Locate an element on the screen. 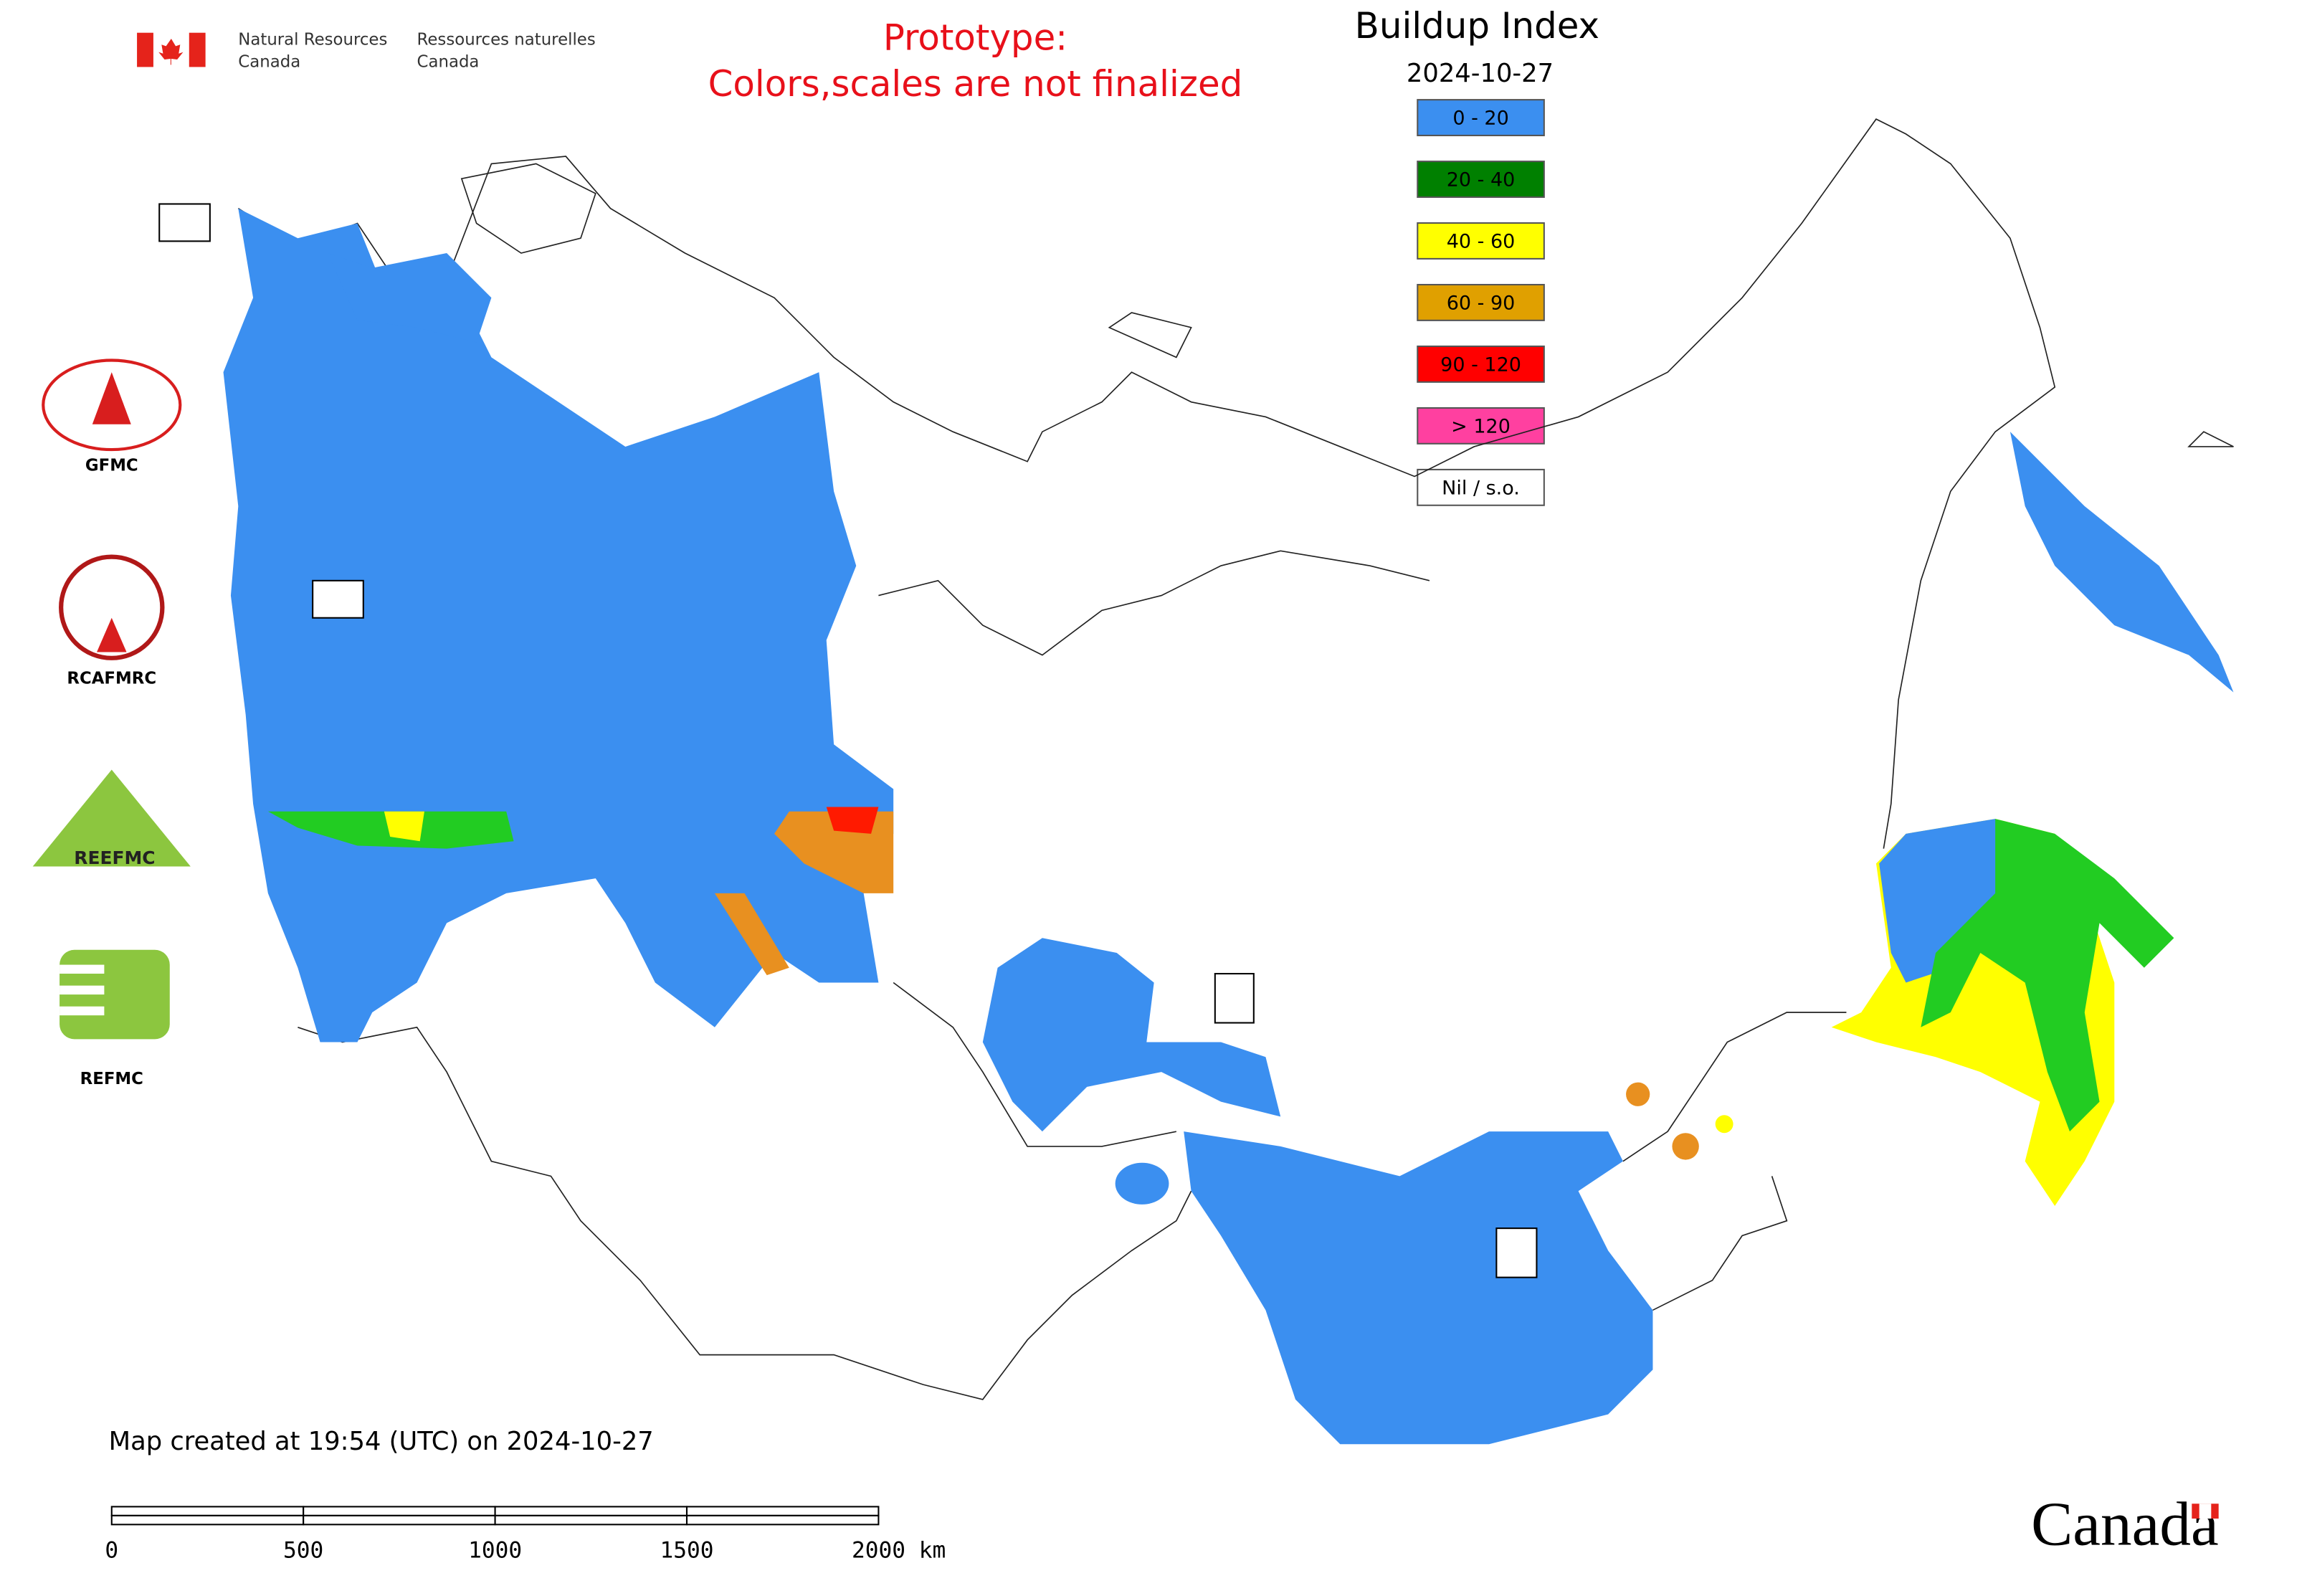 The image size is (2302, 1596). legend-label: 0 - 20 is located at coordinates (1480, 119).